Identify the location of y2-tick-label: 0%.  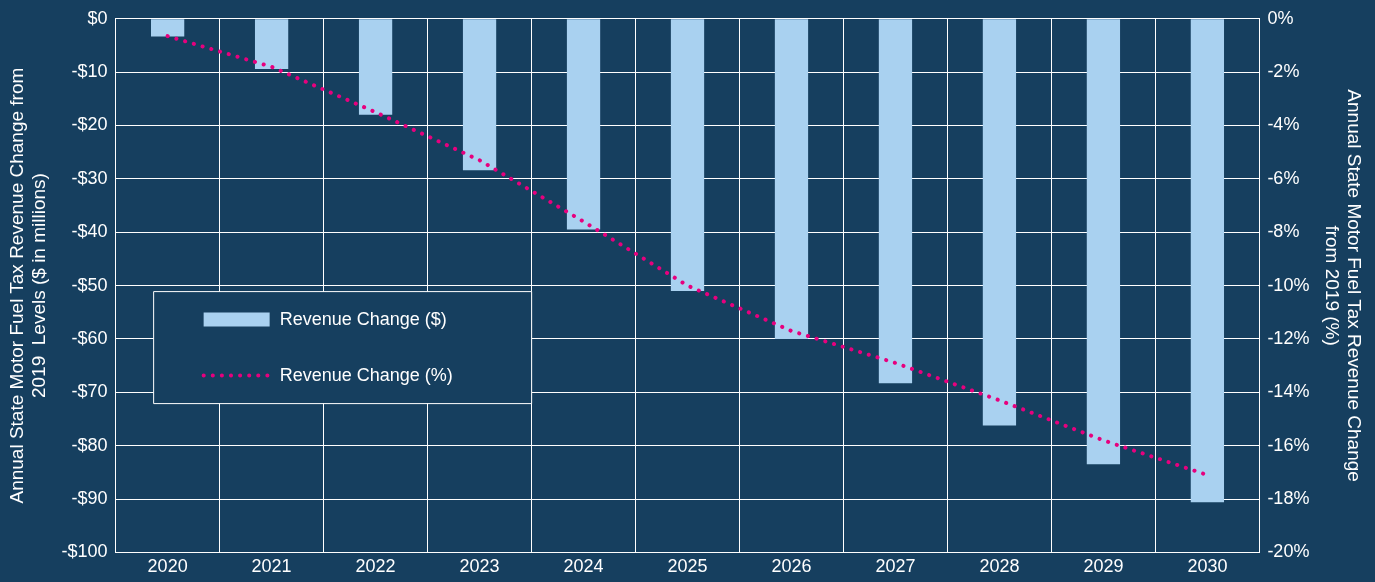
(1280, 17).